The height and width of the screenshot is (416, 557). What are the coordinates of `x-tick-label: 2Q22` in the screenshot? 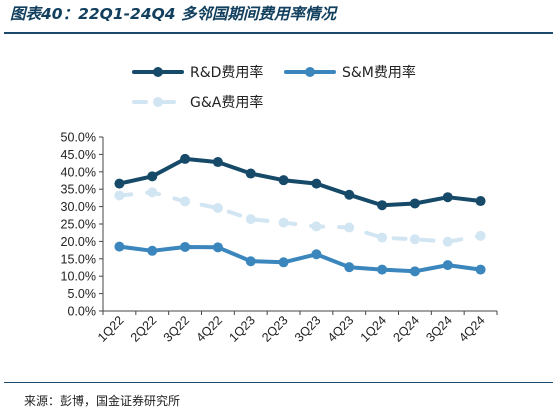 It's located at (144, 329).